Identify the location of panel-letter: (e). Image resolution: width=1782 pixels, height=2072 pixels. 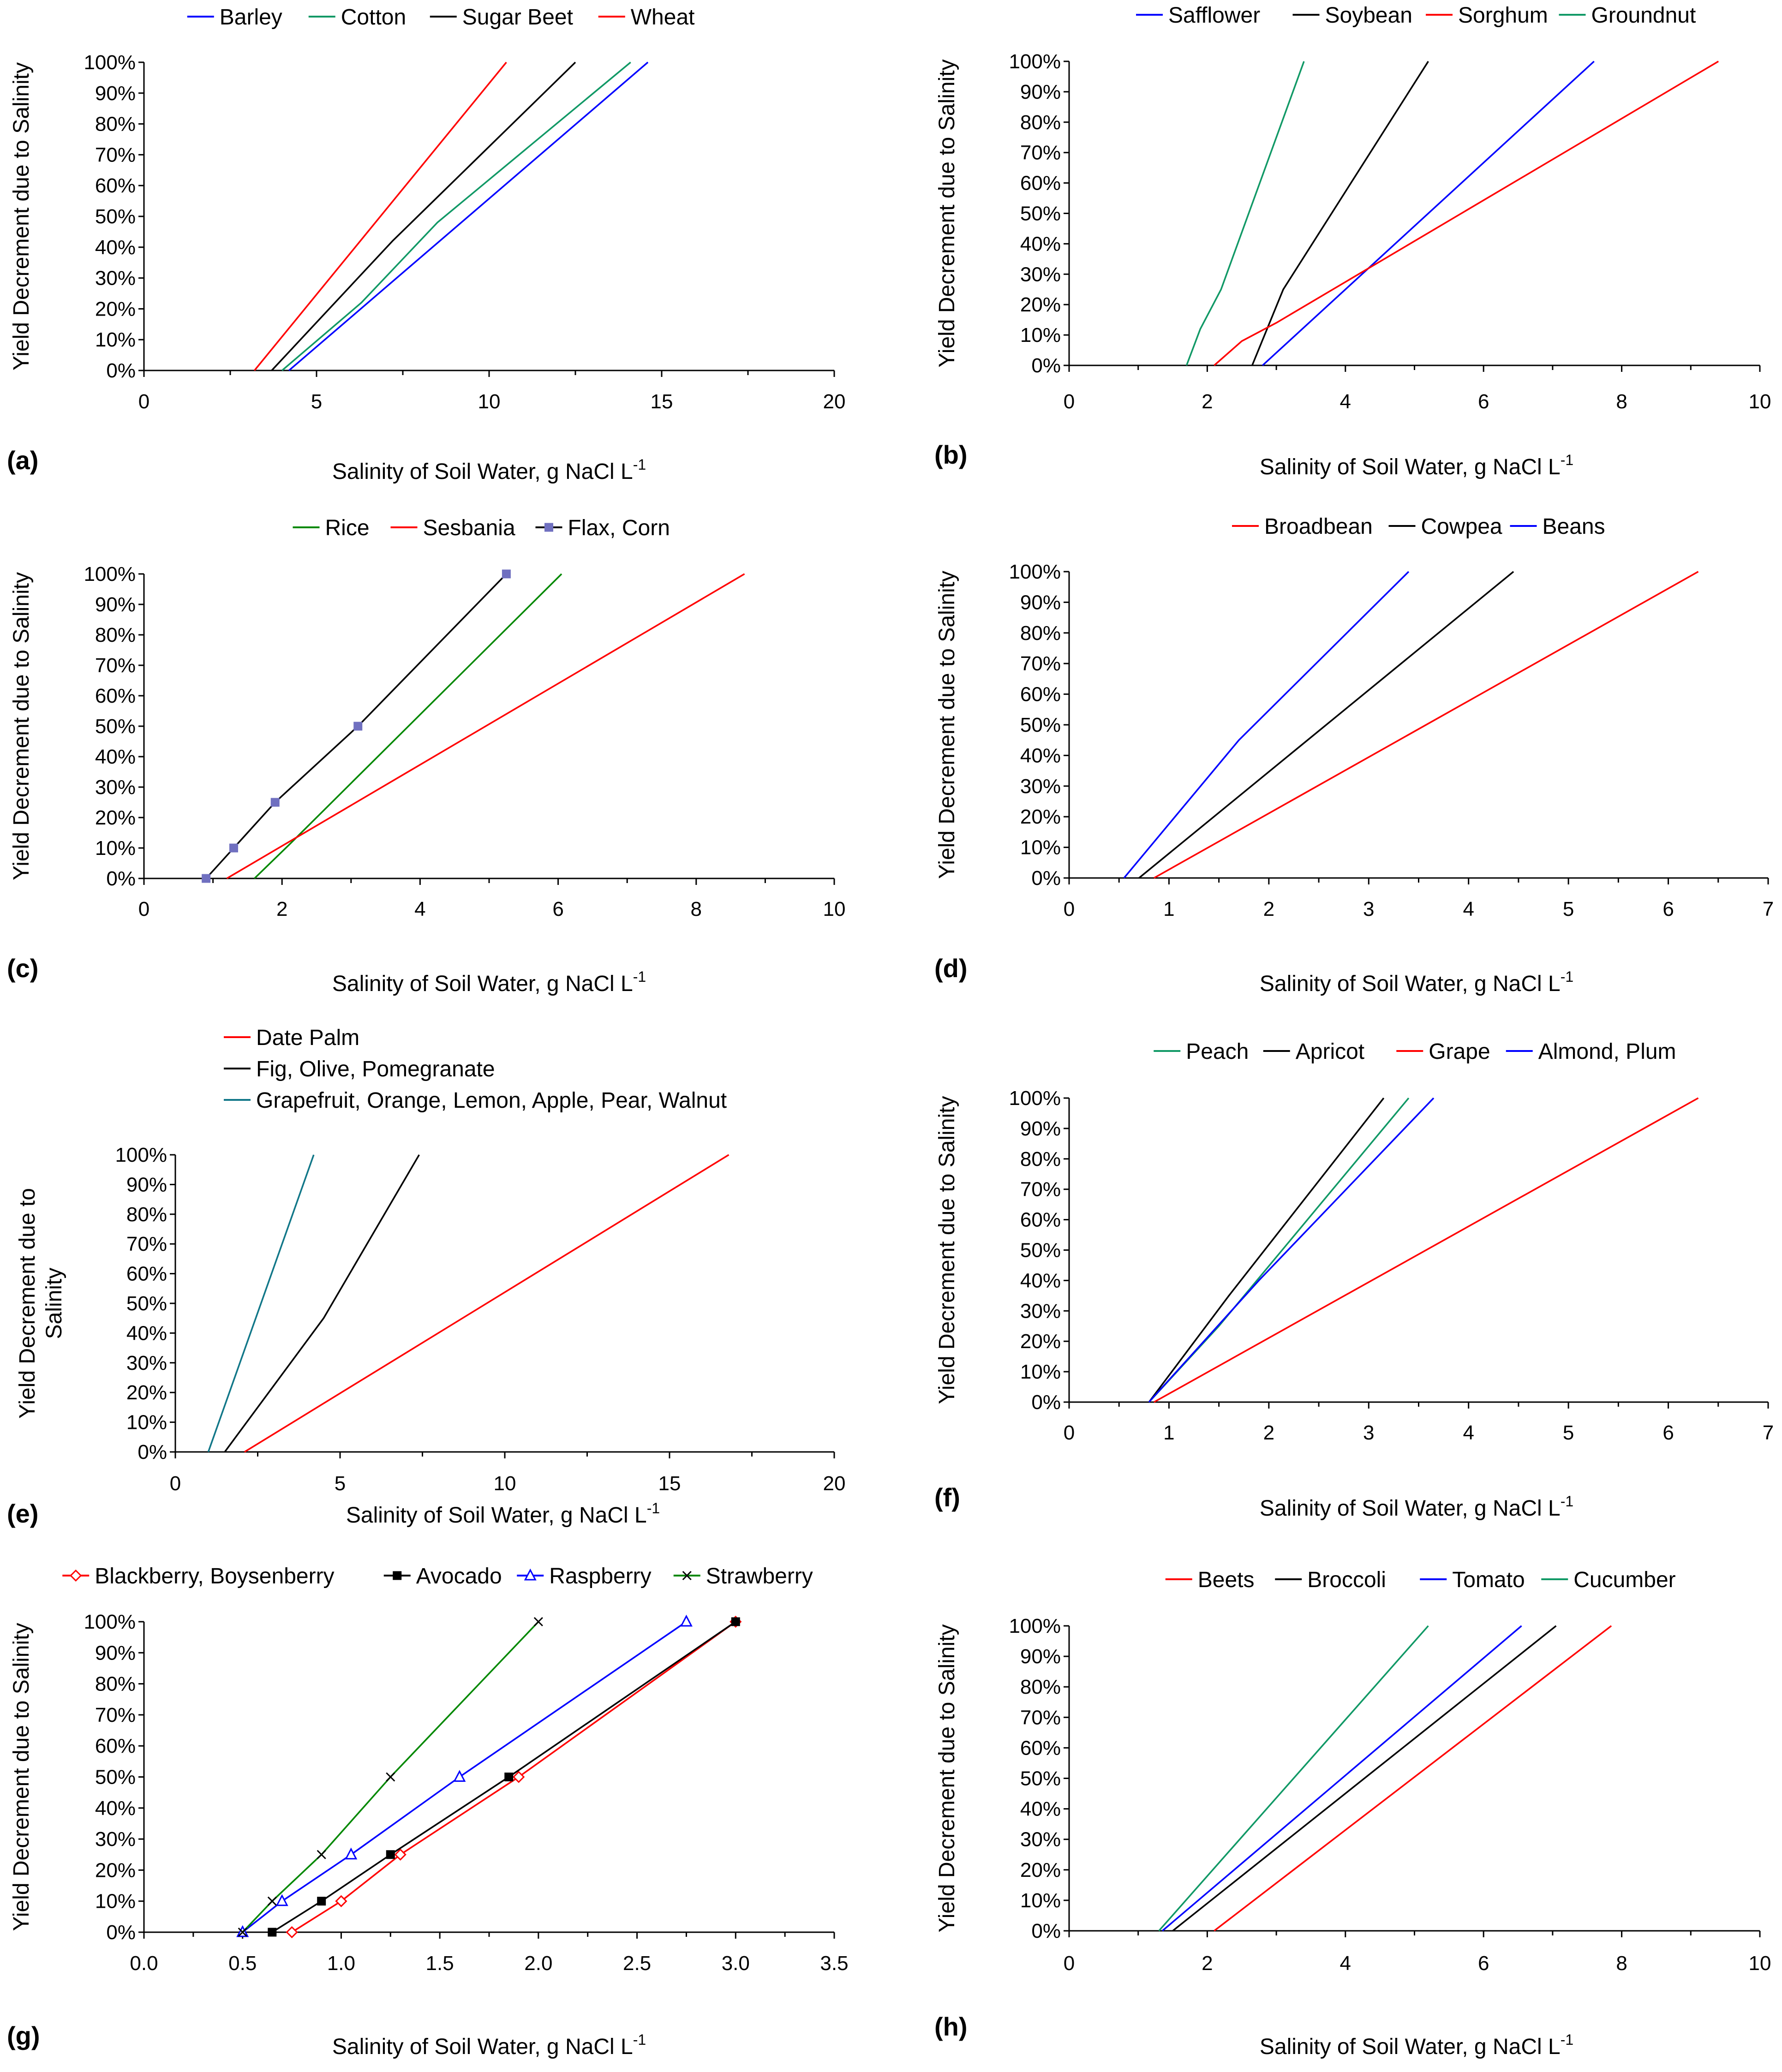
(22, 1513).